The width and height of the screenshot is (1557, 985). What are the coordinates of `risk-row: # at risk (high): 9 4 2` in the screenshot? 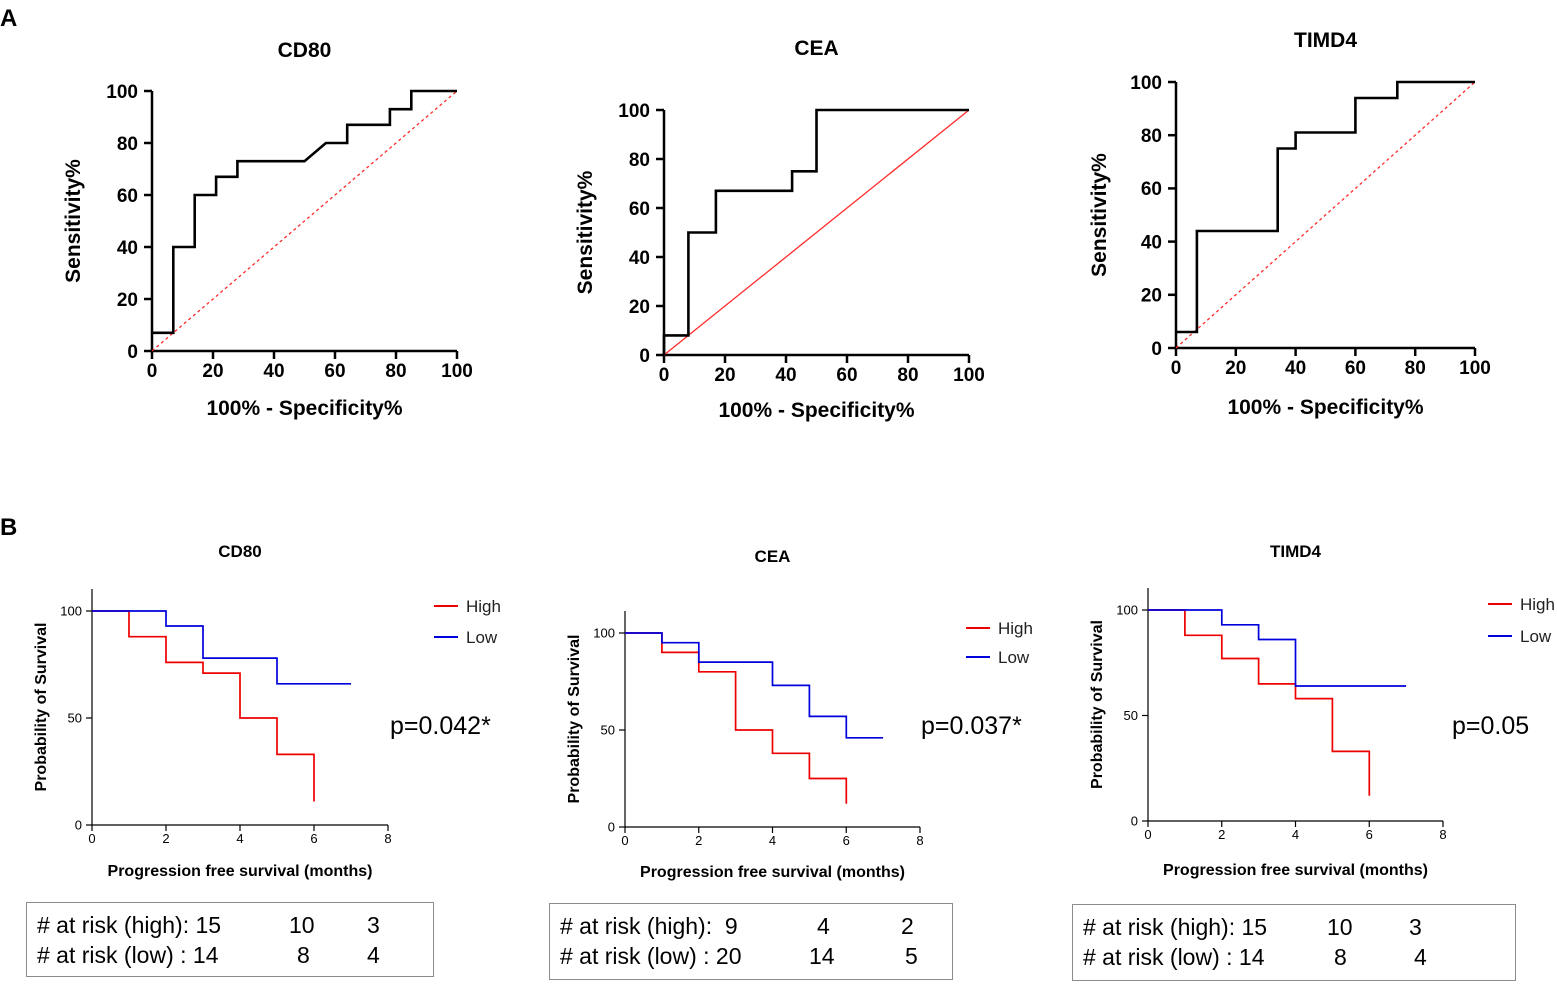 It's located at (751, 926).